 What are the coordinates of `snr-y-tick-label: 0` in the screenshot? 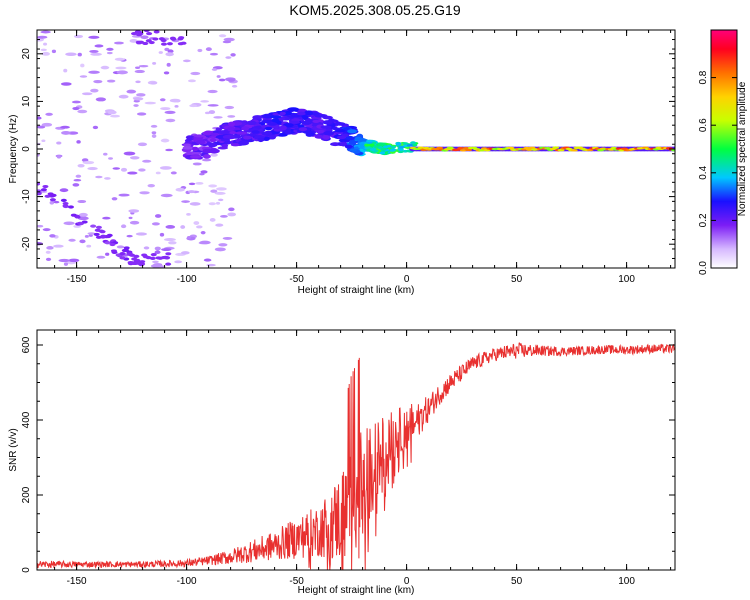 It's located at (26, 570).